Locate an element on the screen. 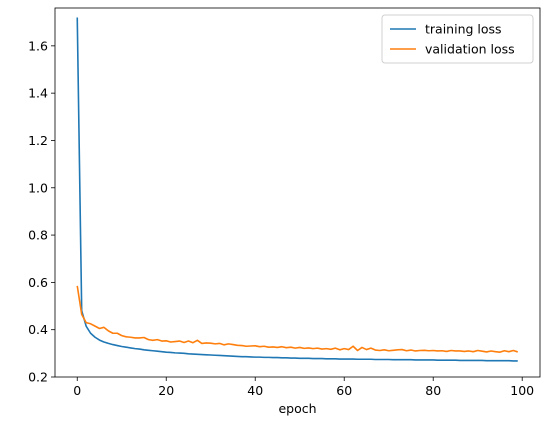 The image size is (547, 432). legend-label: training loss is located at coordinates (463, 29).